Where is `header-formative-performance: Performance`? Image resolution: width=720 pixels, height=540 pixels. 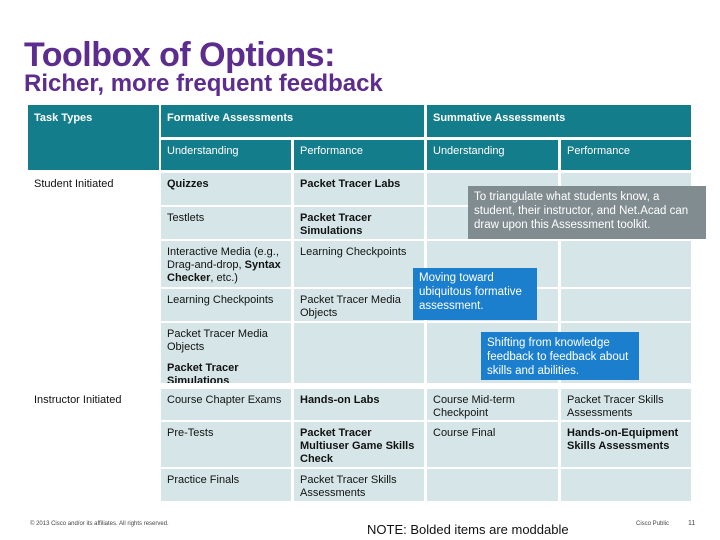 header-formative-performance: Performance is located at coordinates (359, 155).